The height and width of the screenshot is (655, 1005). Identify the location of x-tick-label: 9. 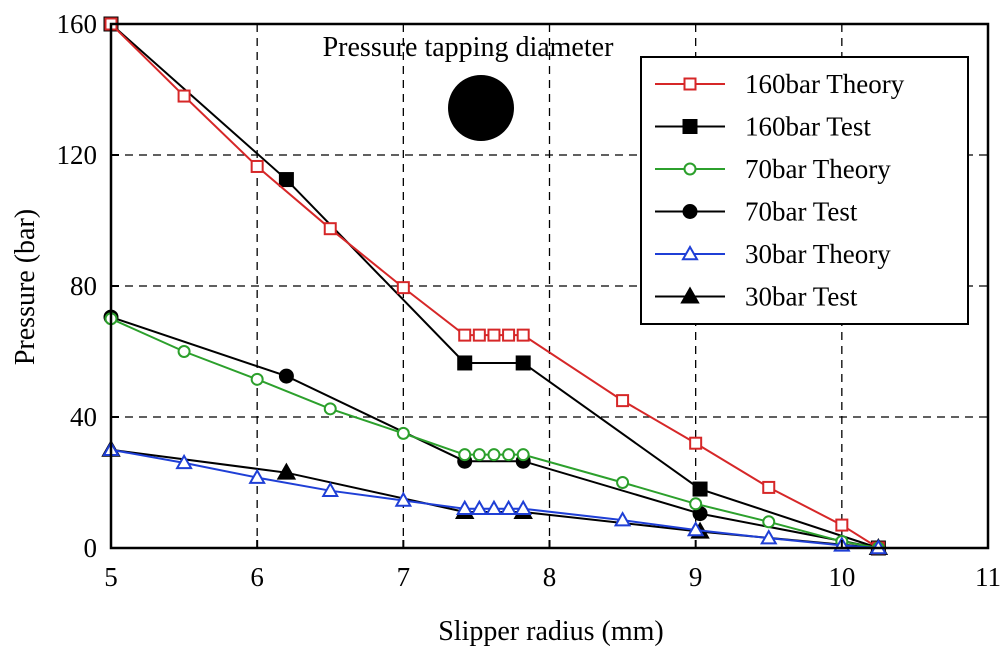
(696, 577).